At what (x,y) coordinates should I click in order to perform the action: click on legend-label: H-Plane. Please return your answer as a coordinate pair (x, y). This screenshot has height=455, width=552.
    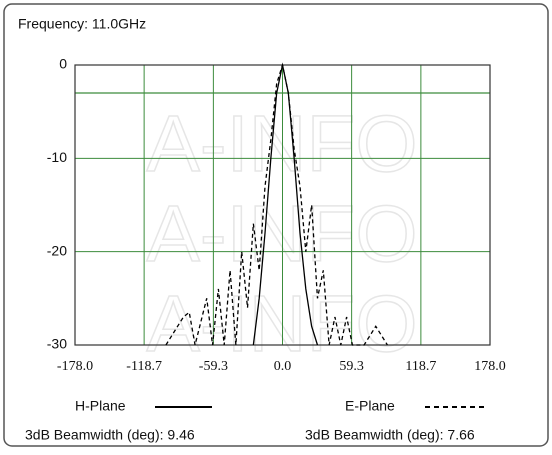
    Looking at the image, I should click on (100, 406).